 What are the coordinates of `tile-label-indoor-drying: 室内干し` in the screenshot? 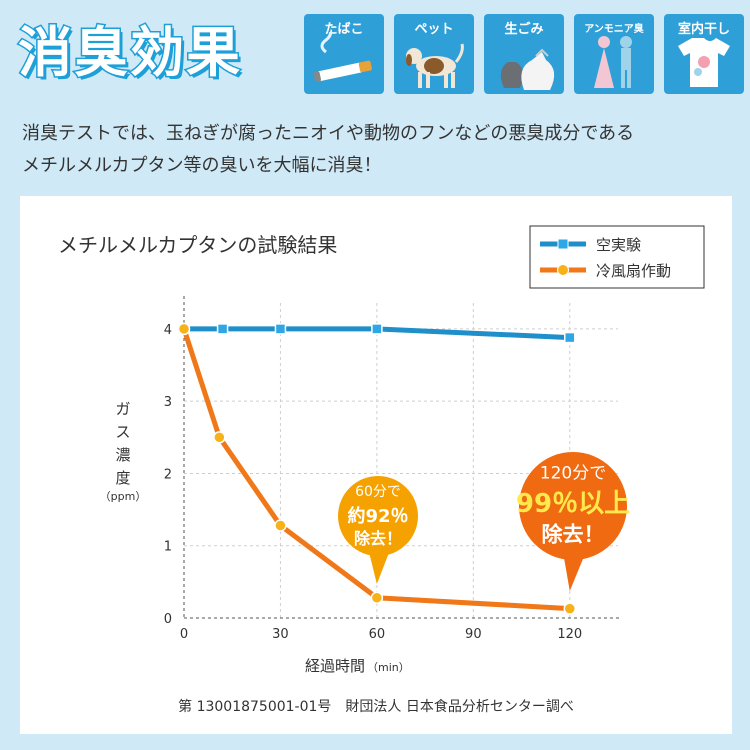 It's located at (703, 29).